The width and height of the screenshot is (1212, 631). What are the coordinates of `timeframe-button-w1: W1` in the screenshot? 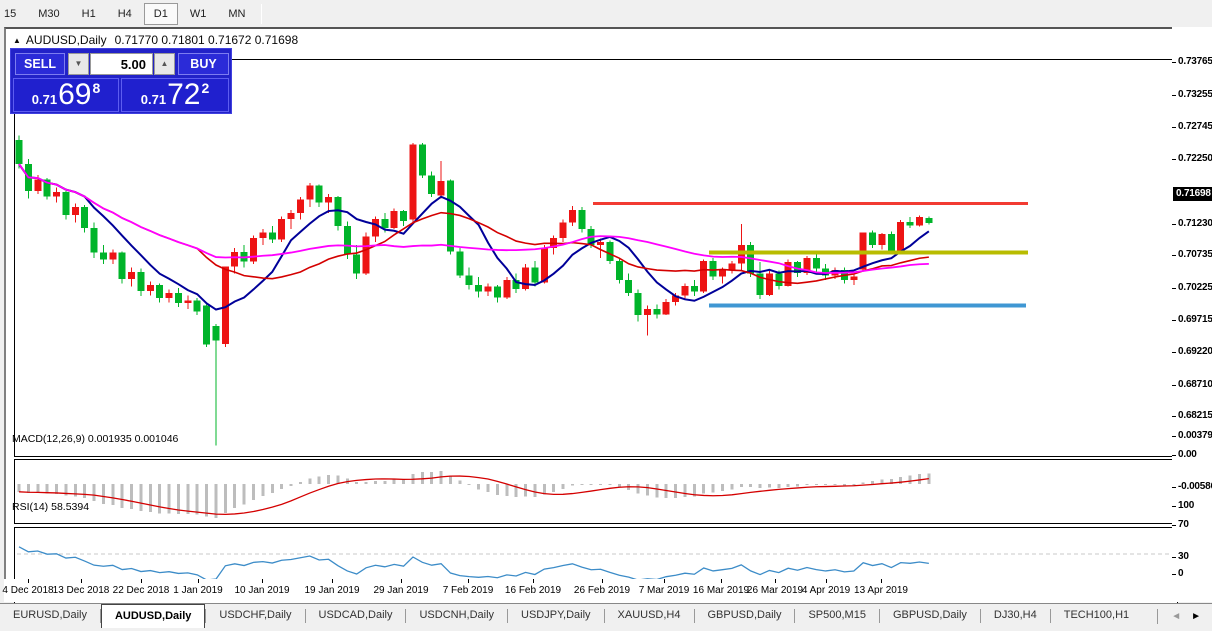 It's located at (198, 13).